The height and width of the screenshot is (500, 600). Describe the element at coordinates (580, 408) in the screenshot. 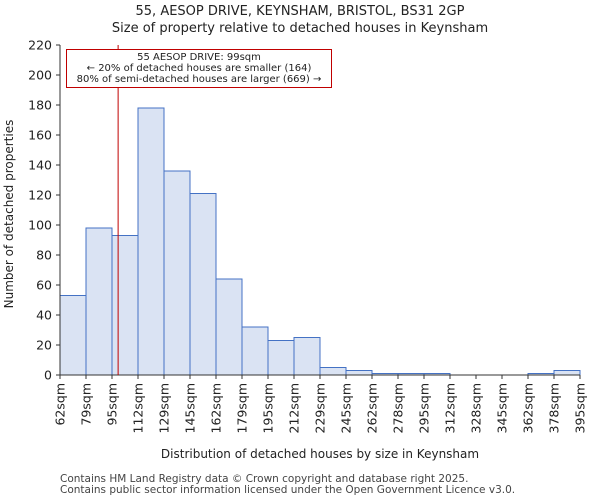

I see `x-tick-label: 395sqm` at that location.